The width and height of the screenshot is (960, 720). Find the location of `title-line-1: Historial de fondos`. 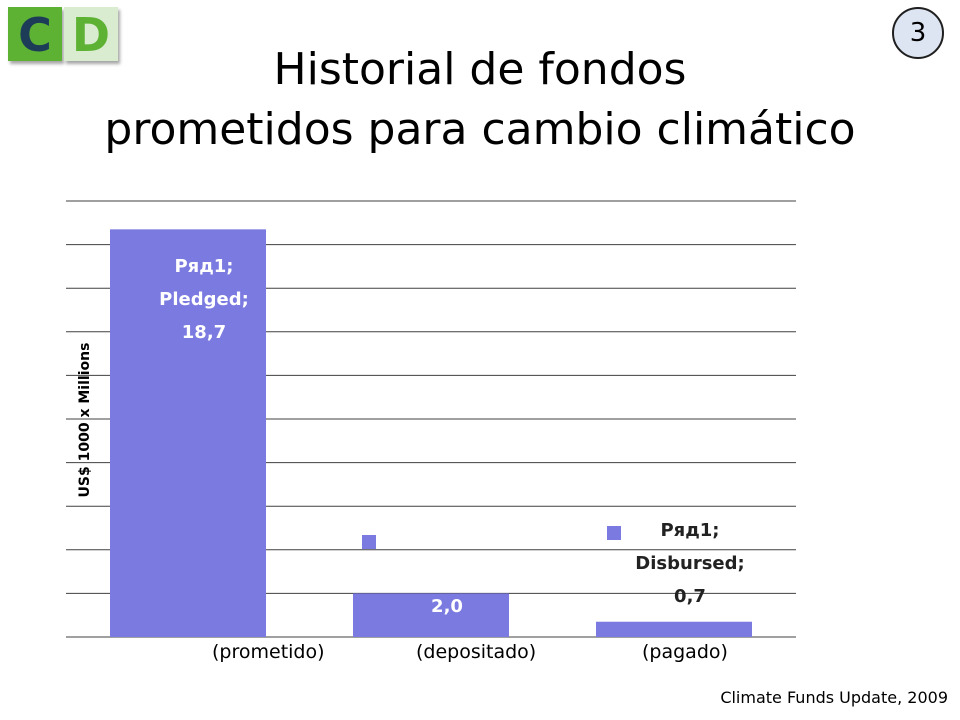

title-line-1: Historial de fondos is located at coordinates (480, 69).